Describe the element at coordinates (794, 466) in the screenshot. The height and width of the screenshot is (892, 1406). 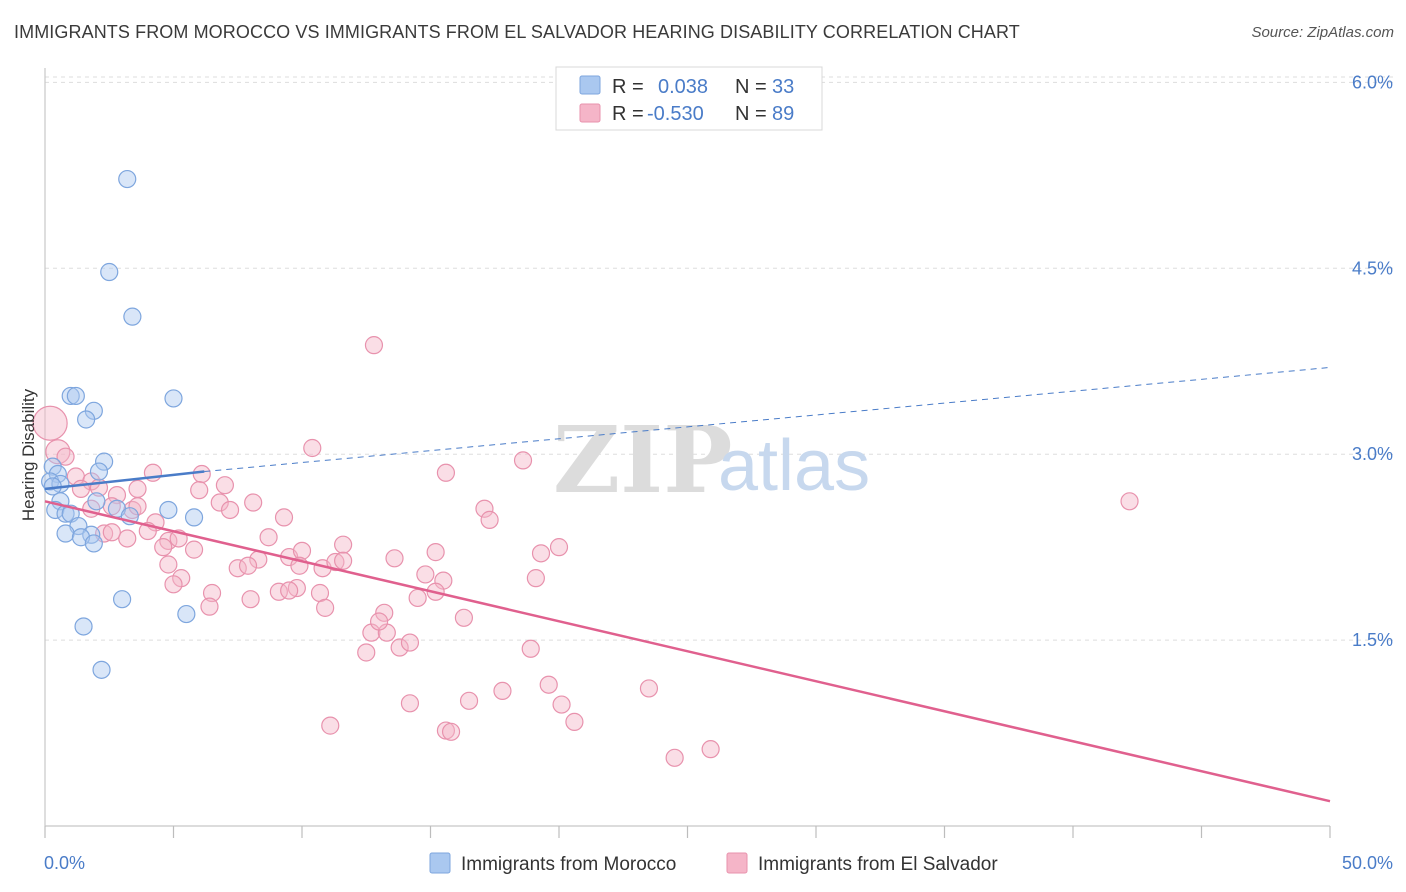
I see `watermark-atlas: atlas` at that location.